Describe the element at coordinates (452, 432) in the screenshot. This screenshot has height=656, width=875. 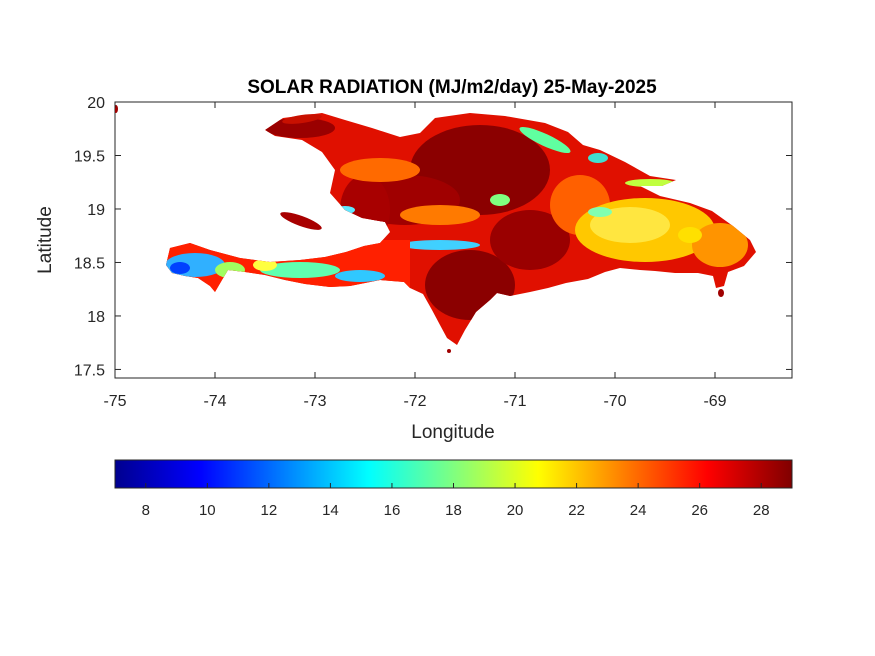
I see `x-axis-label: Longitude` at that location.